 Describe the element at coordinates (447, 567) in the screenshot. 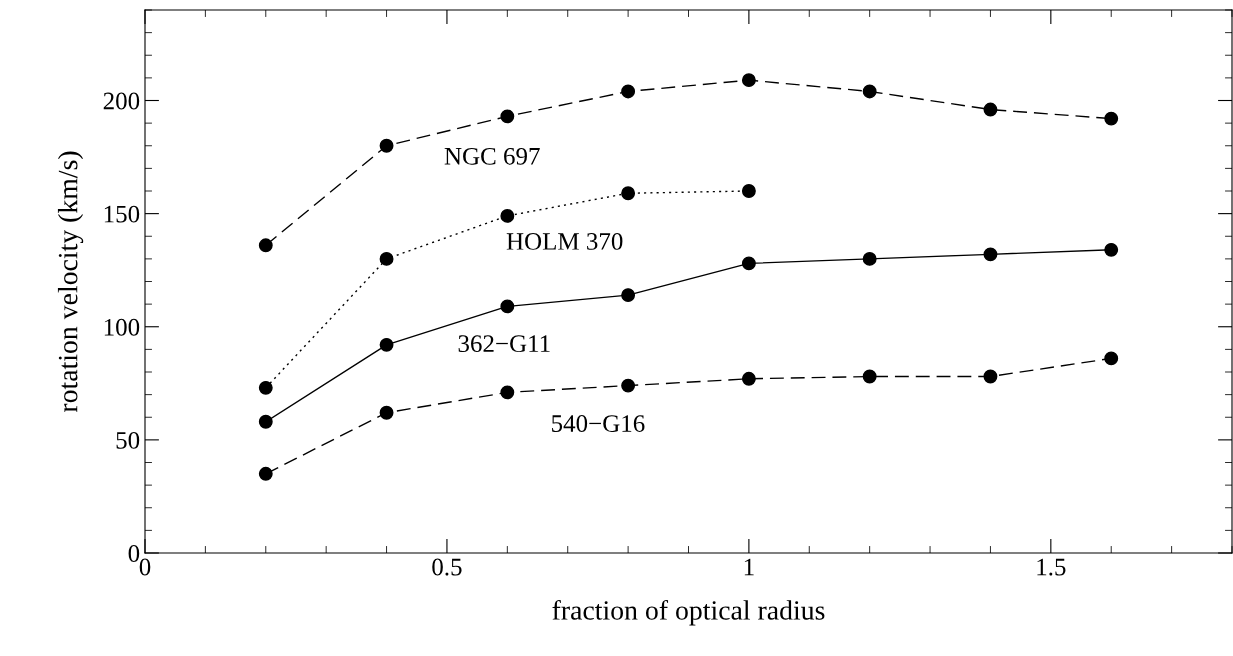

I see `x-tick-label: 0.5` at that location.